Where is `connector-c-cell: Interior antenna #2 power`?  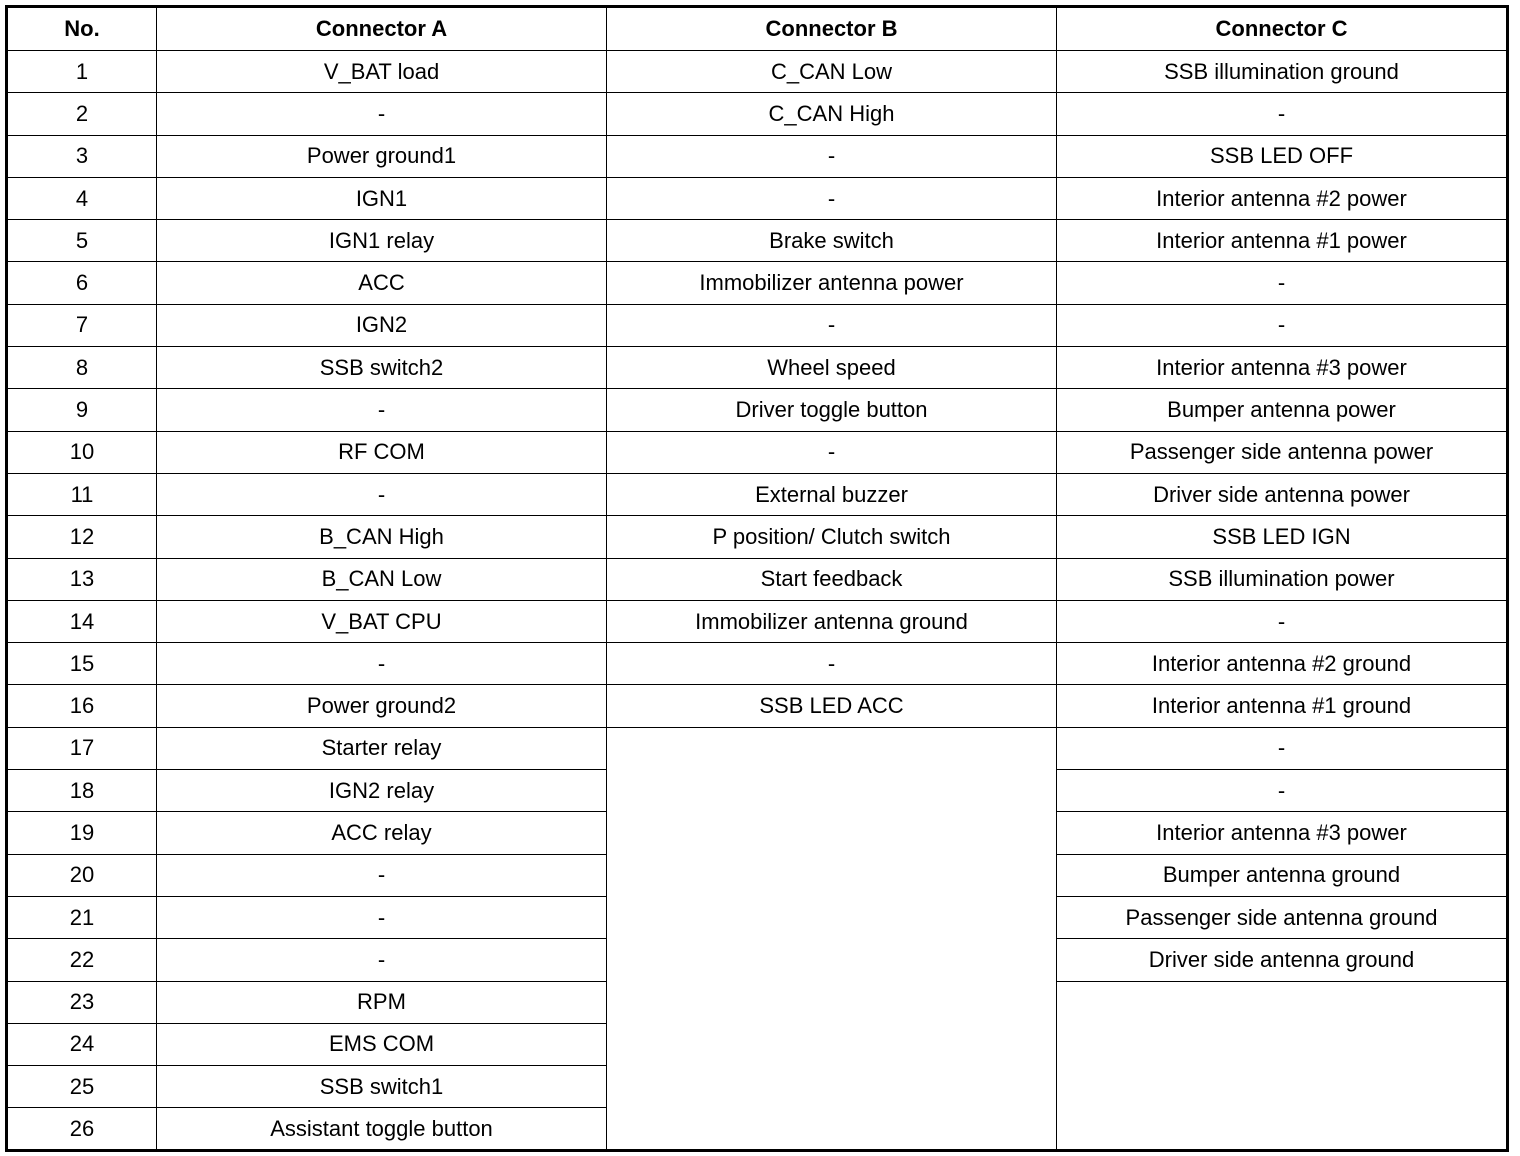
connector-c-cell: Interior antenna #2 power is located at coordinates (1282, 198).